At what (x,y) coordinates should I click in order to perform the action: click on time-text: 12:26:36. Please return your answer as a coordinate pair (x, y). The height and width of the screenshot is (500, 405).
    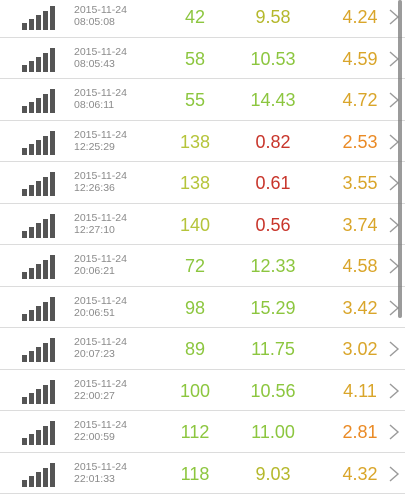
    Looking at the image, I should click on (94, 188).